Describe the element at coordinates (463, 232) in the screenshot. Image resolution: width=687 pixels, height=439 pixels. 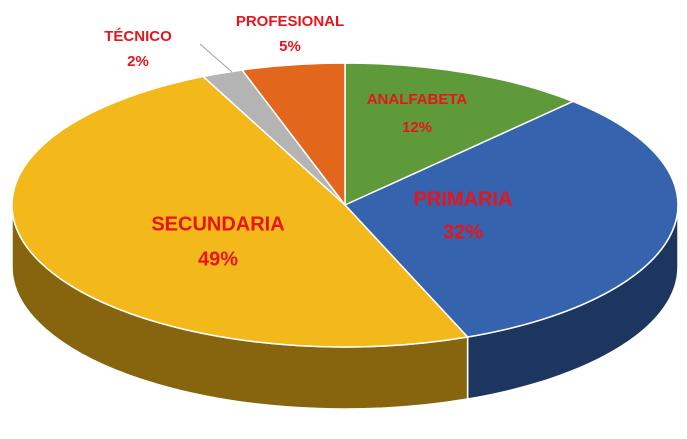
I see `value-label: 32%` at that location.